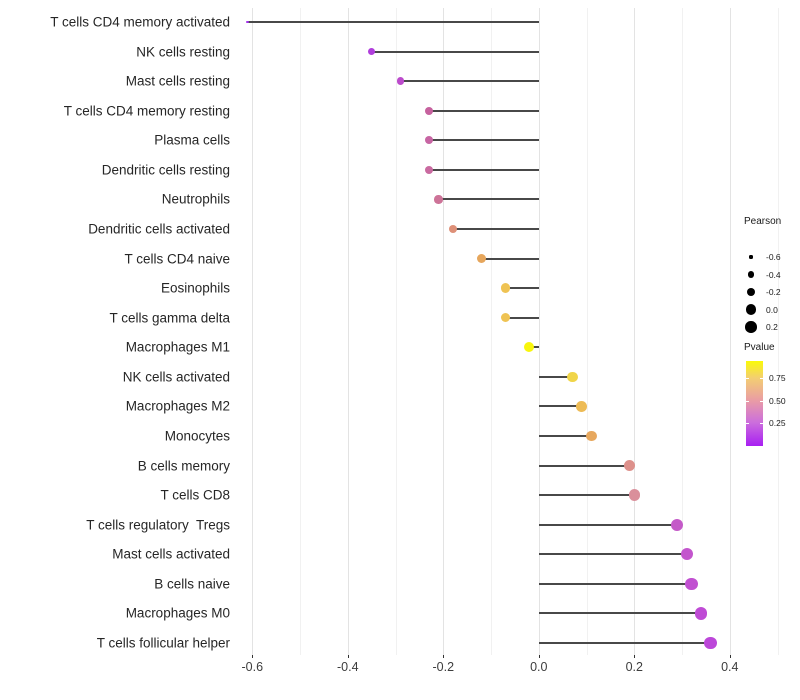  What do you see at coordinates (140, 22) in the screenshot?
I see `y-axis-label: T cells CD4 memory activated` at bounding box center [140, 22].